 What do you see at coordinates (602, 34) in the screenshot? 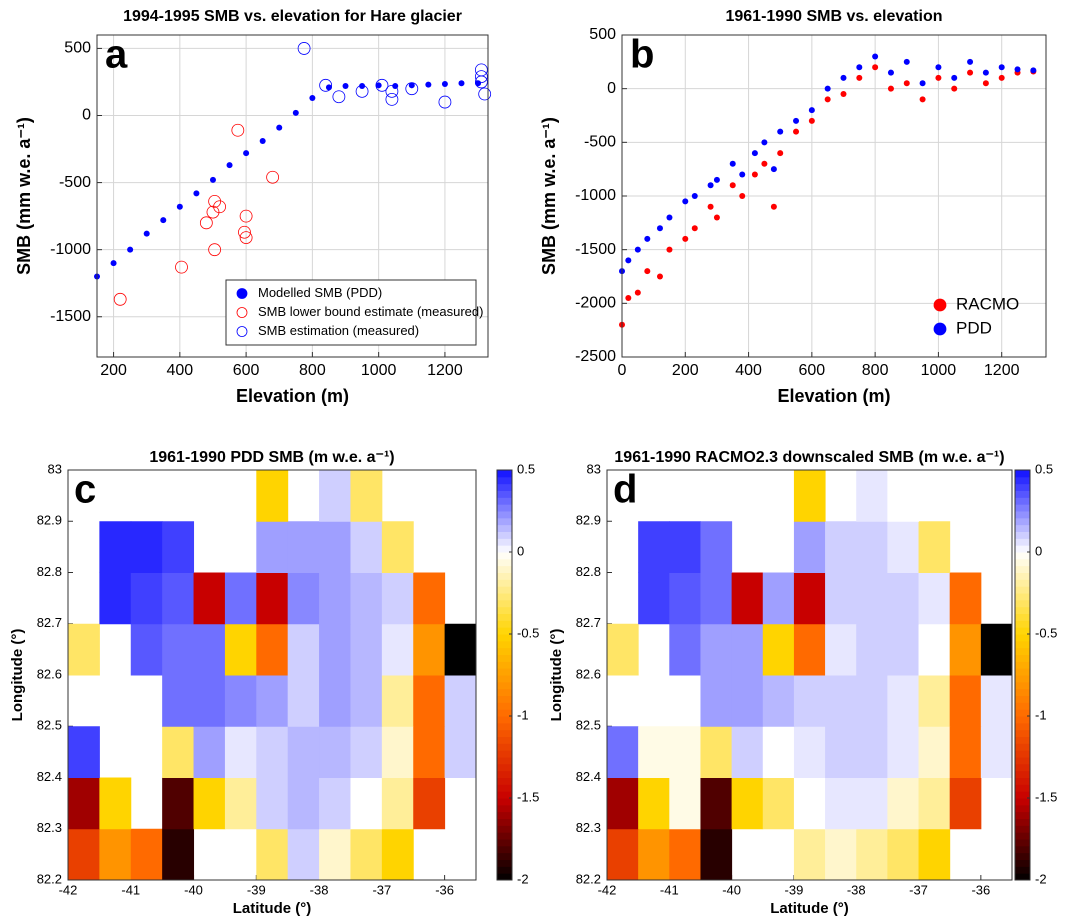
I see `y-tick-label: 500` at bounding box center [602, 34].